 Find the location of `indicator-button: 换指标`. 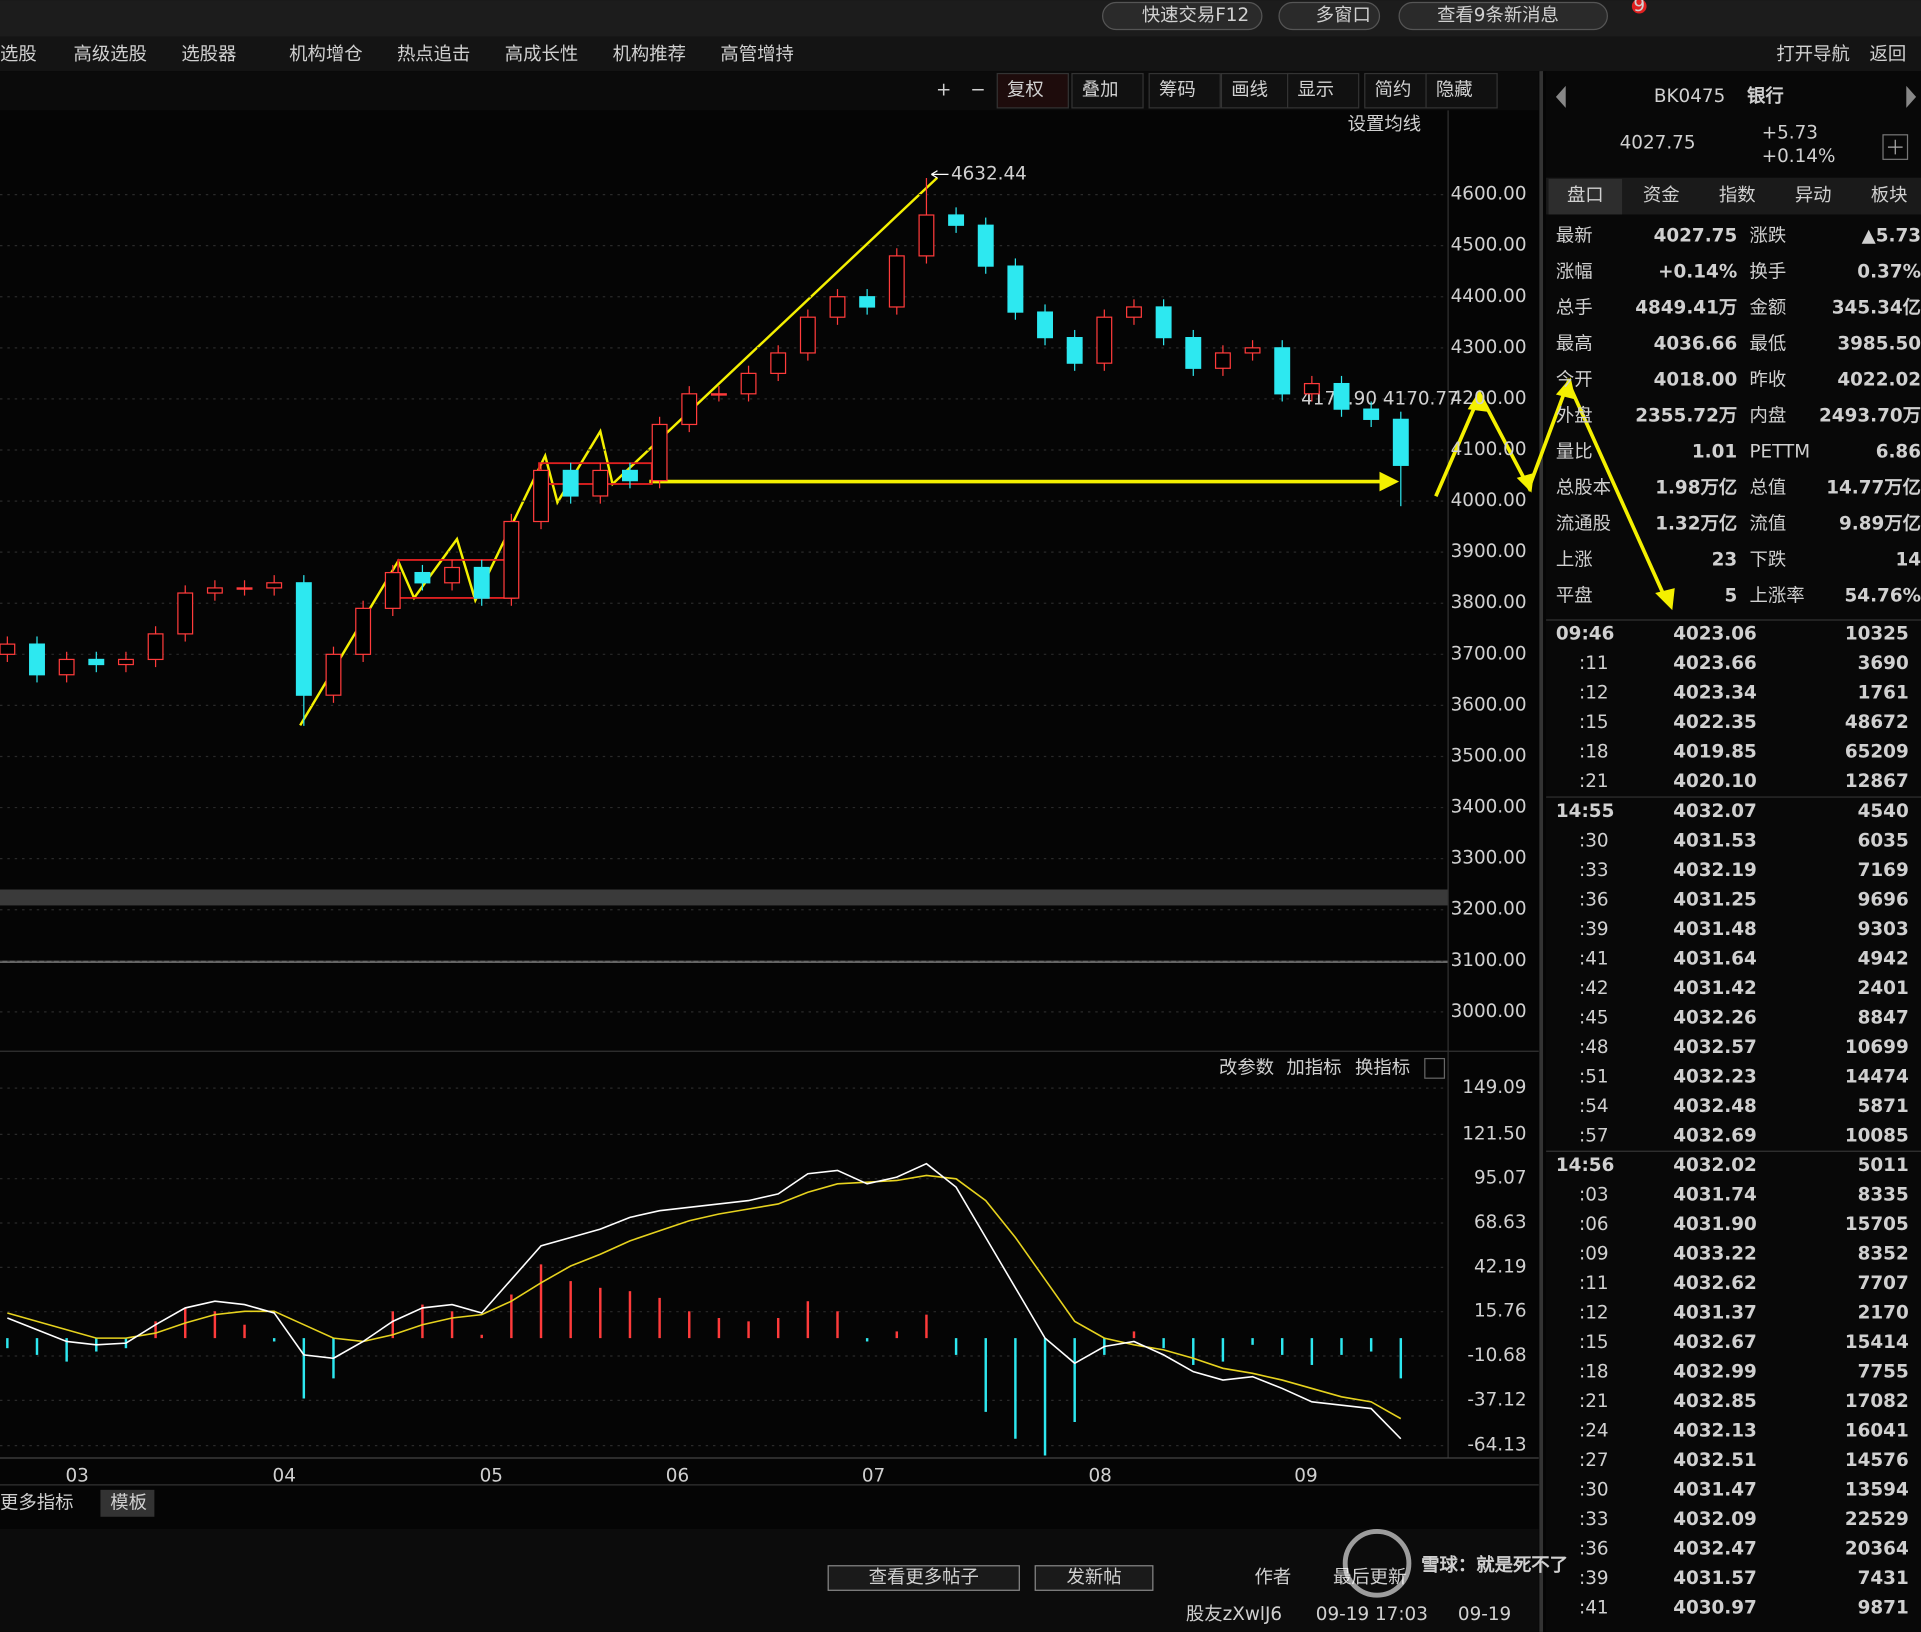

indicator-button: 换指标 is located at coordinates (1382, 1067).